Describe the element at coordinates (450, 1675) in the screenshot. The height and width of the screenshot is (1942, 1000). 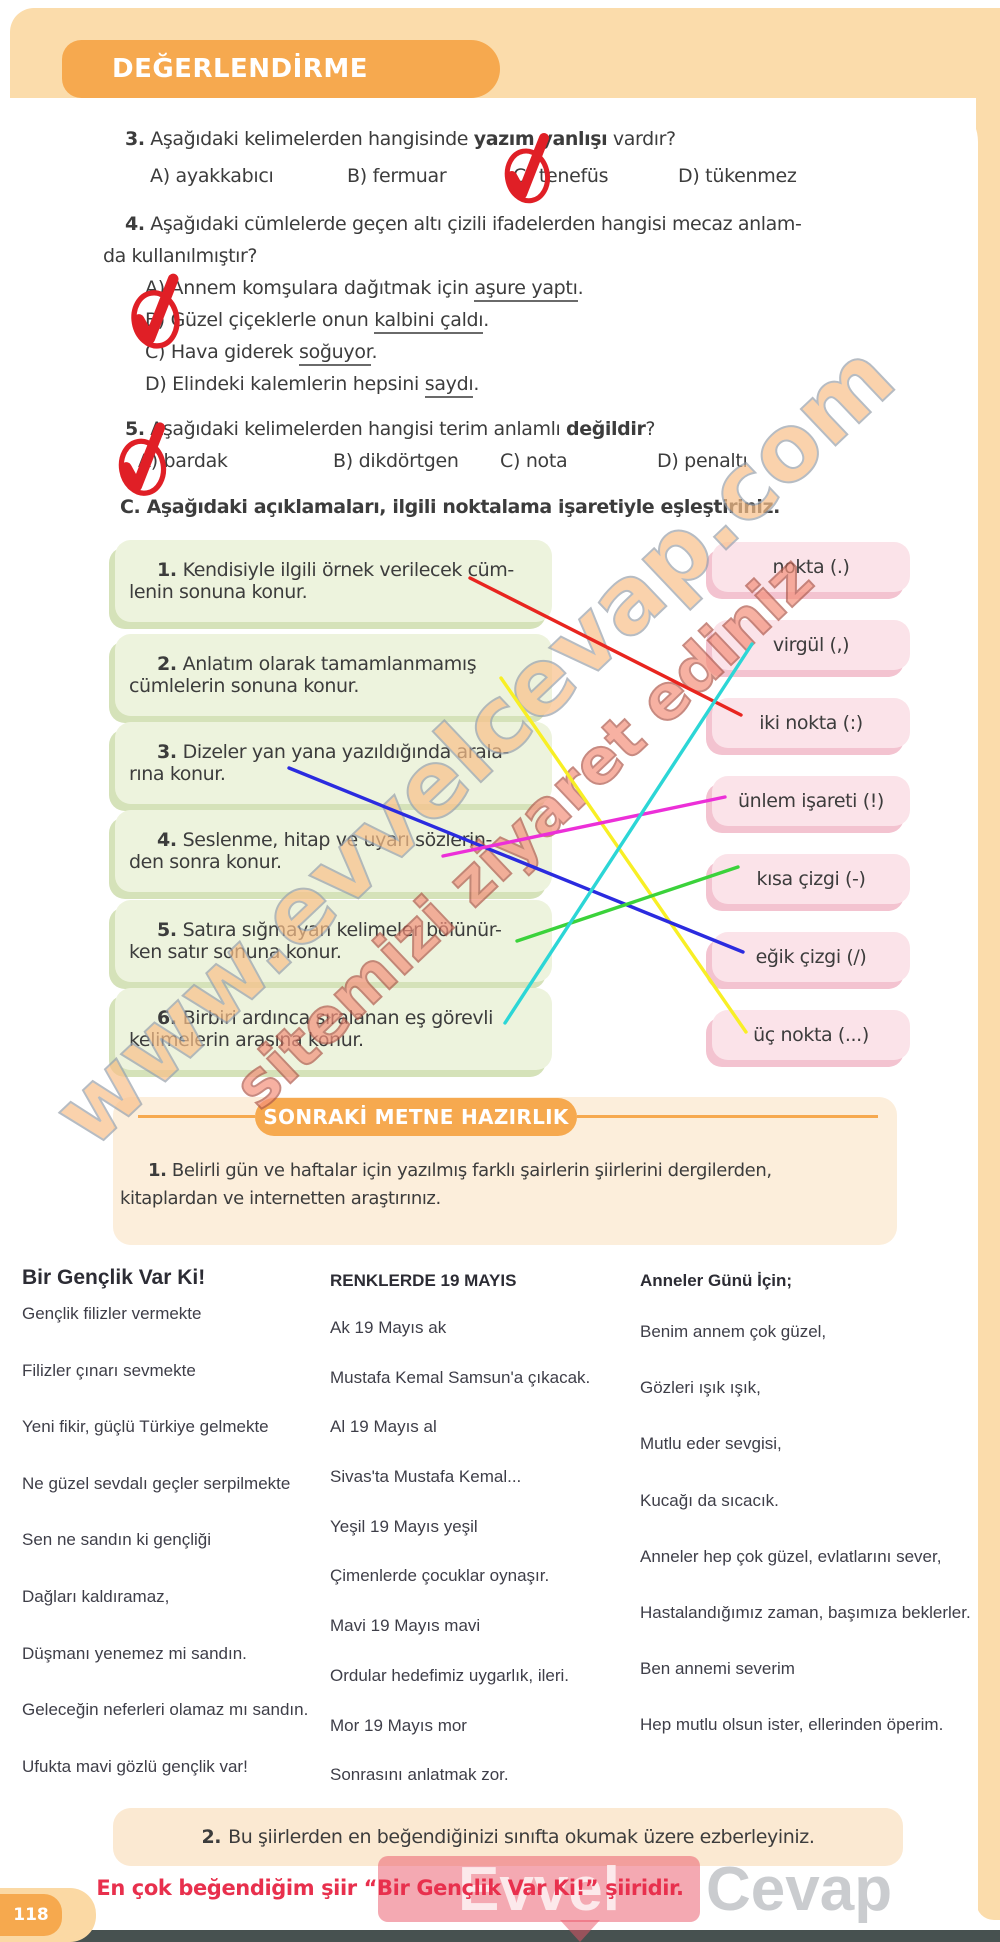
I see `poem-line: Ordular hedefimiz uygarlık, ileri.` at that location.